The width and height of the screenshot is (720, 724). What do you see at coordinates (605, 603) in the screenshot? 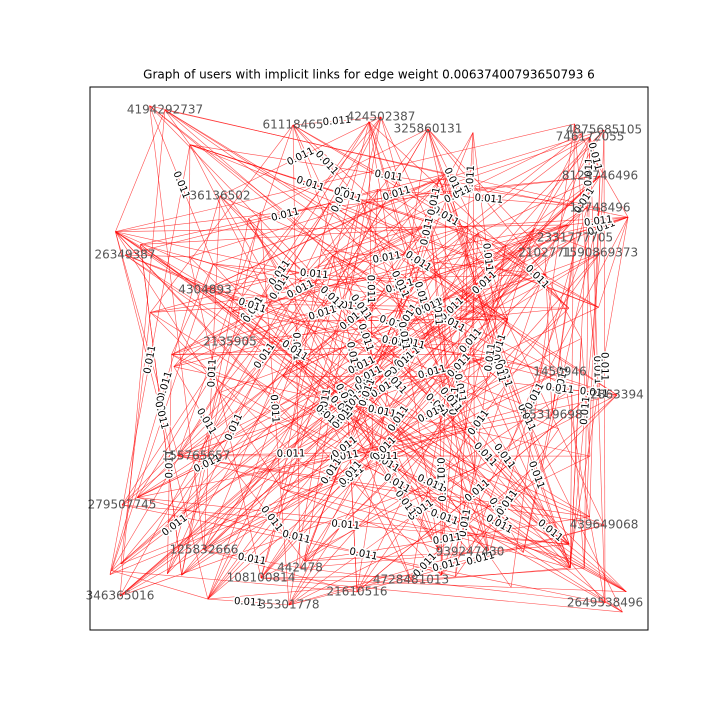
I see `node-label: 2649538496` at bounding box center [605, 603].